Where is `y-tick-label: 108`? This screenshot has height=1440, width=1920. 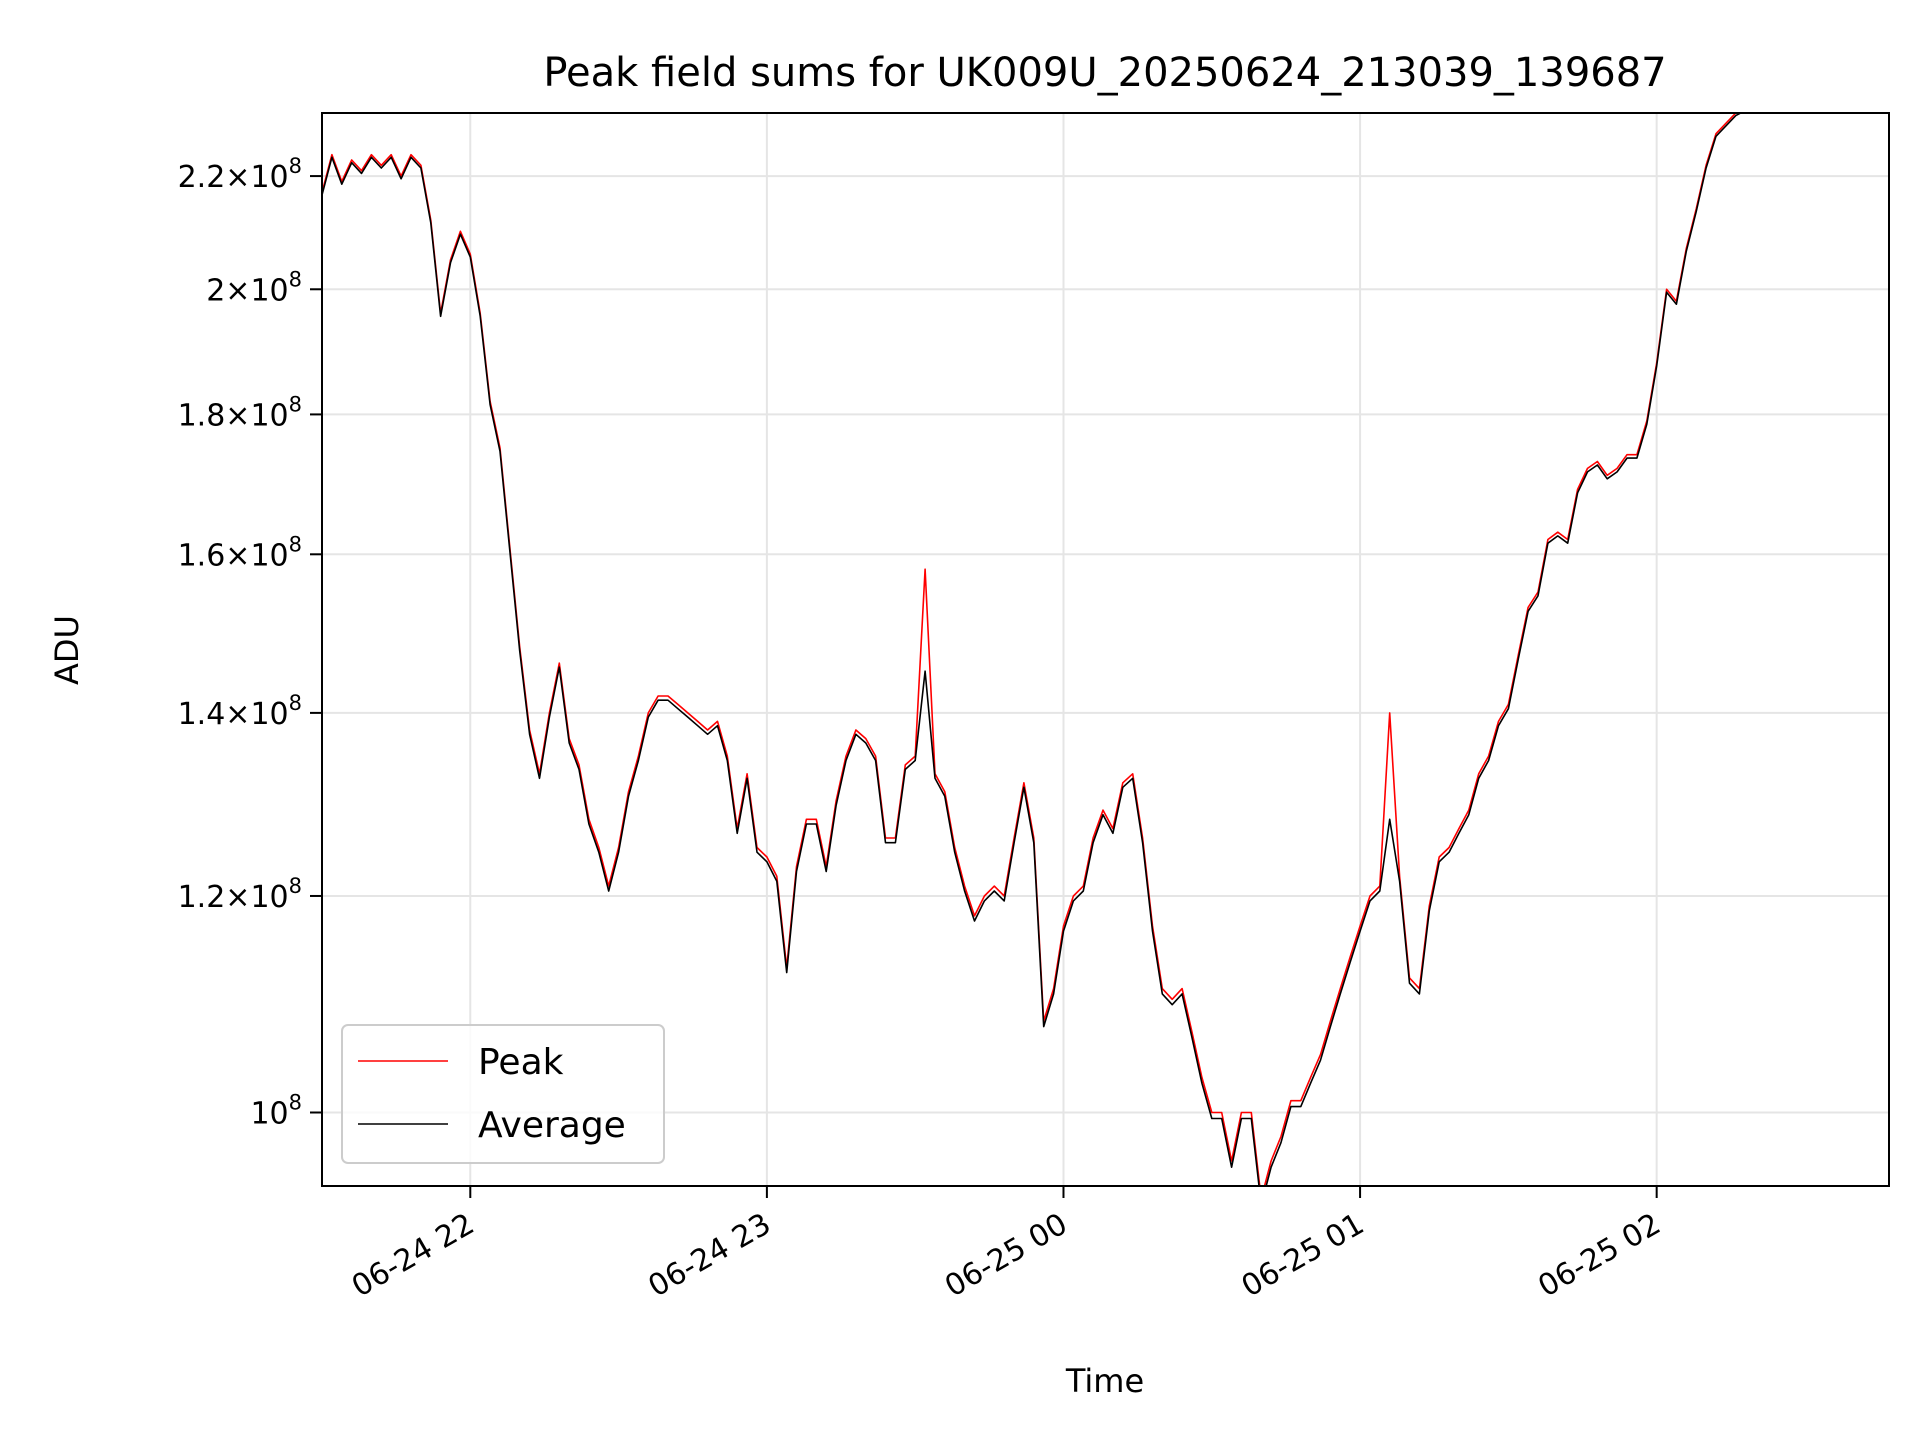 y-tick-label: 108 is located at coordinates (276, 1111).